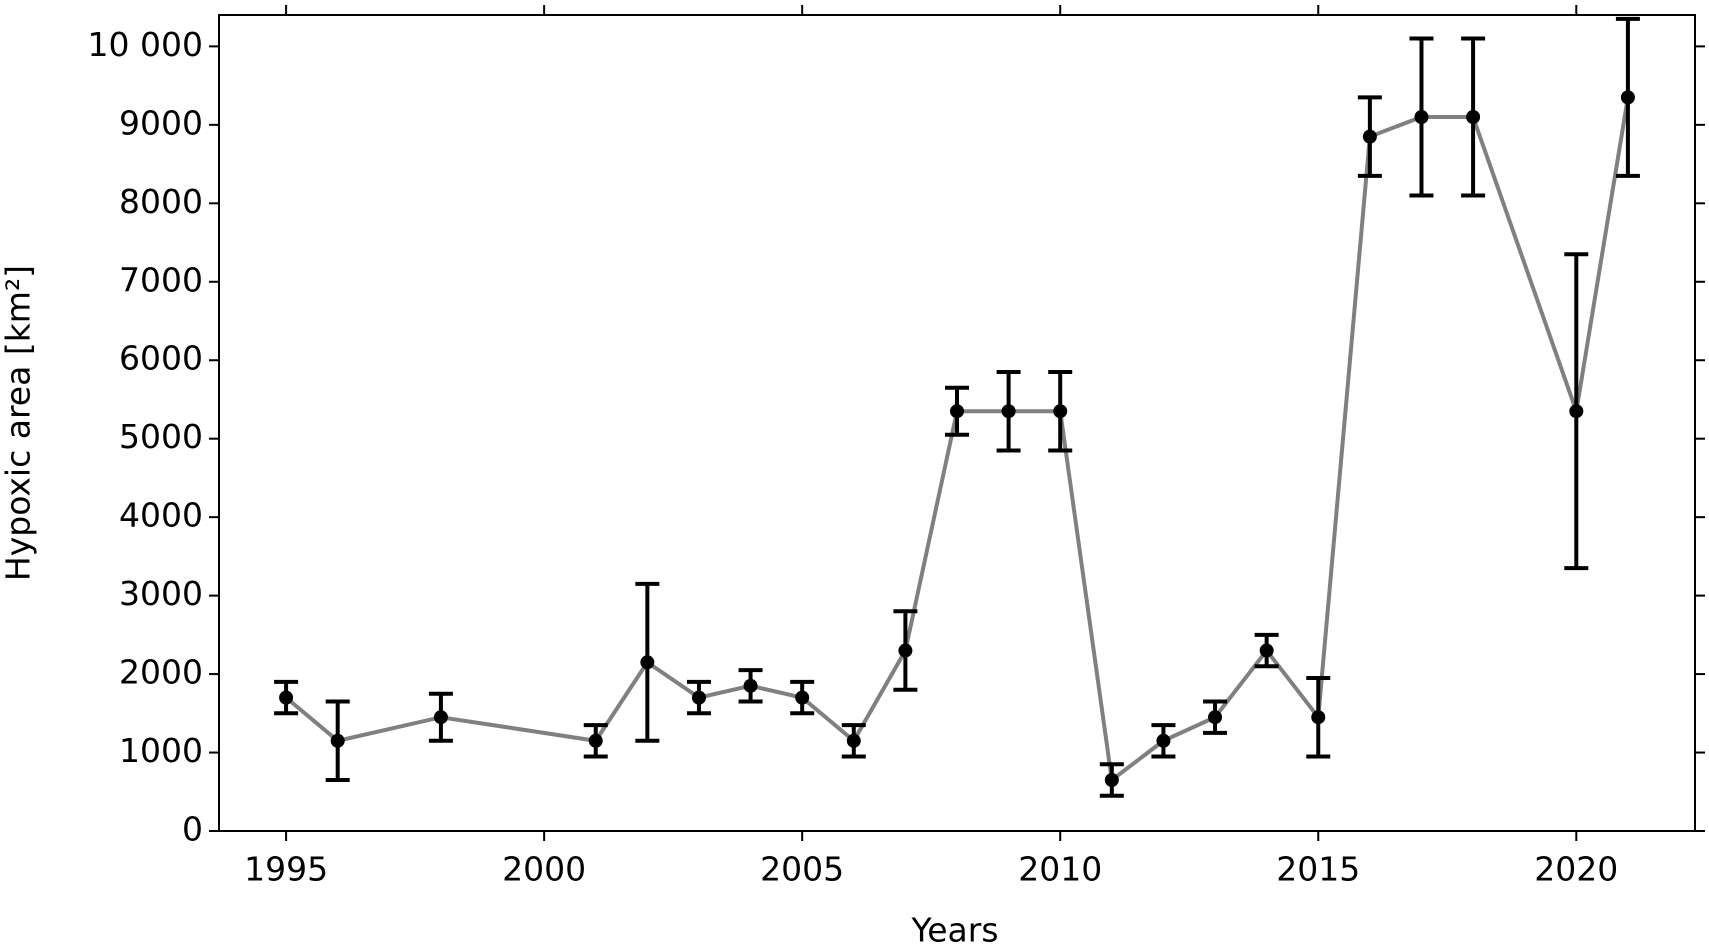 This screenshot has height=948, width=1709. I want to click on x-tick-label: 2015, so click(1318, 869).